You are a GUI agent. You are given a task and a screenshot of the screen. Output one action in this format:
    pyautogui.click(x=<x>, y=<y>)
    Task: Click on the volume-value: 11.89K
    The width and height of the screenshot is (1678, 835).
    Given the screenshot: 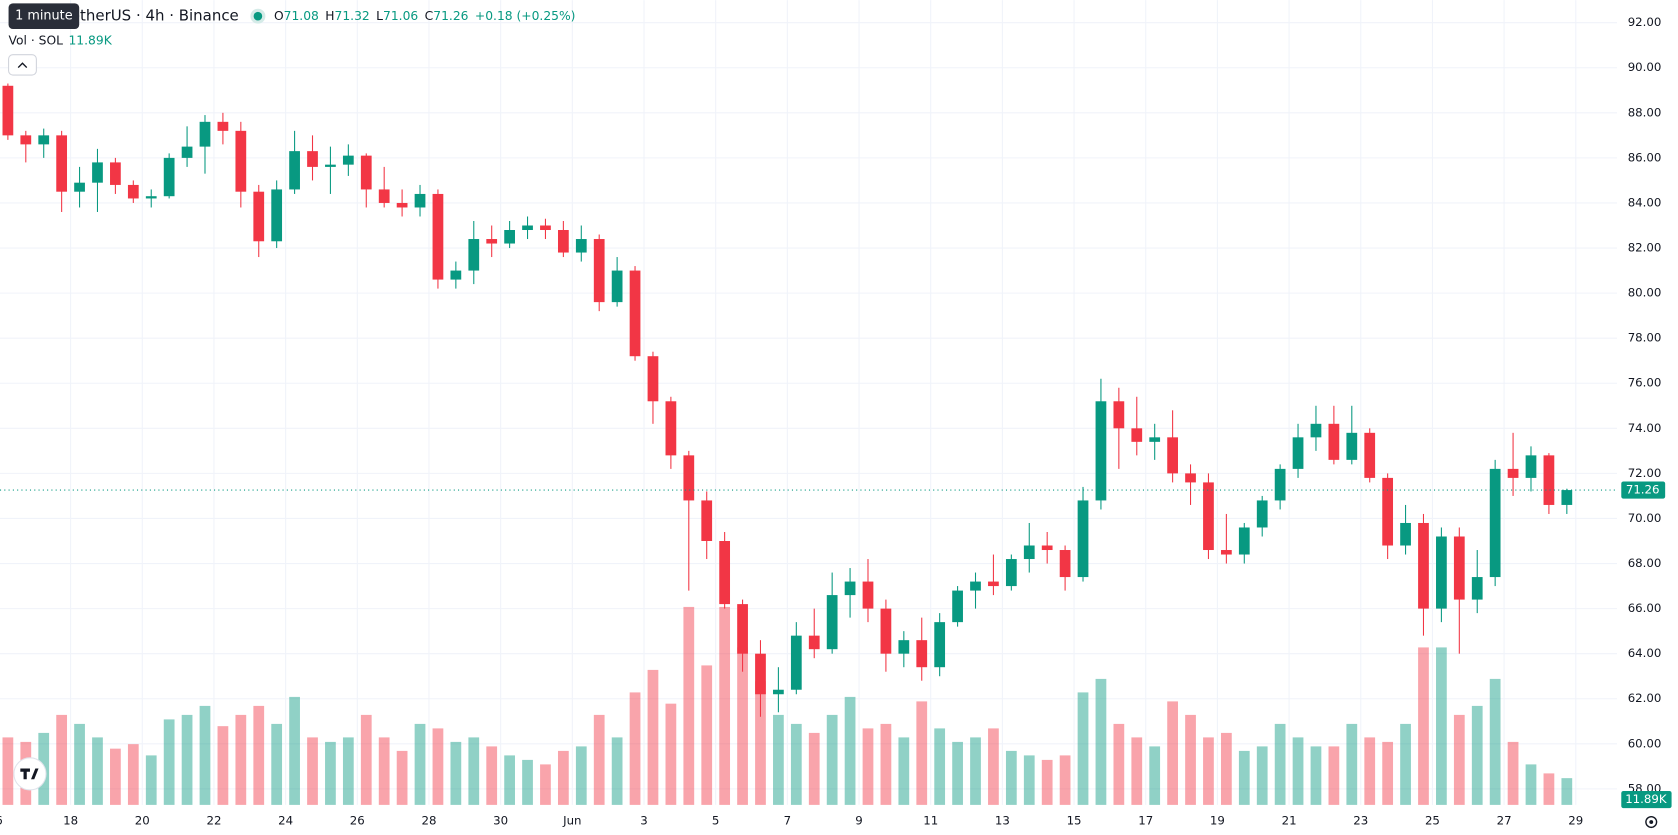 What is the action you would take?
    pyautogui.click(x=90, y=40)
    